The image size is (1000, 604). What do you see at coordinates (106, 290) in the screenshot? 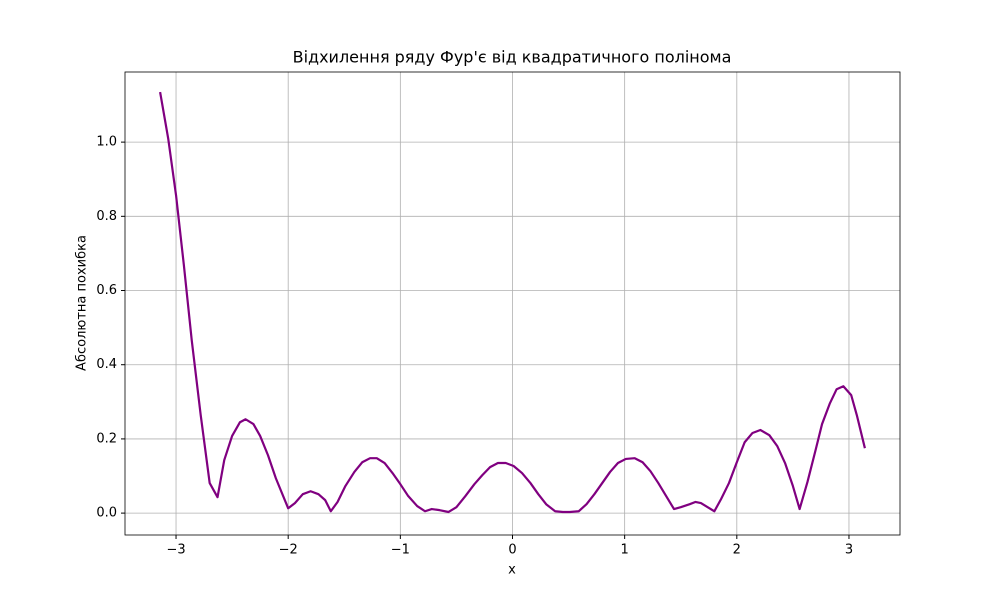
I see `y-tick-label: 0.6` at bounding box center [106, 290].